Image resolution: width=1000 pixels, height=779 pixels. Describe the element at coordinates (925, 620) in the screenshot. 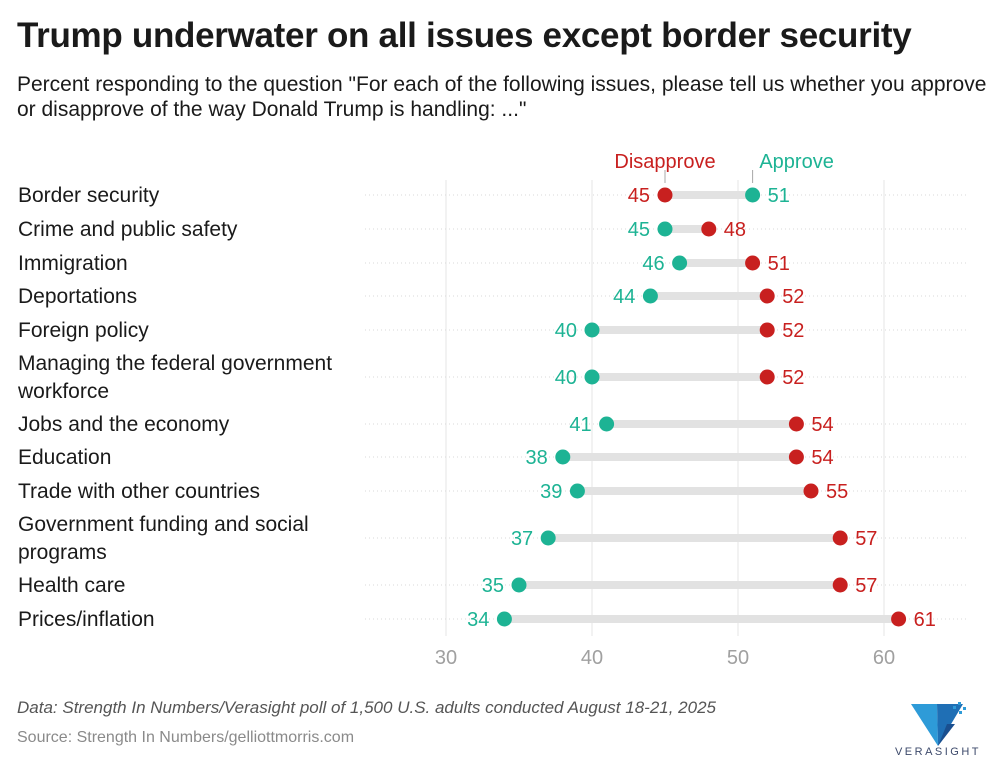

I see `disapprove-value-label: 61` at that location.